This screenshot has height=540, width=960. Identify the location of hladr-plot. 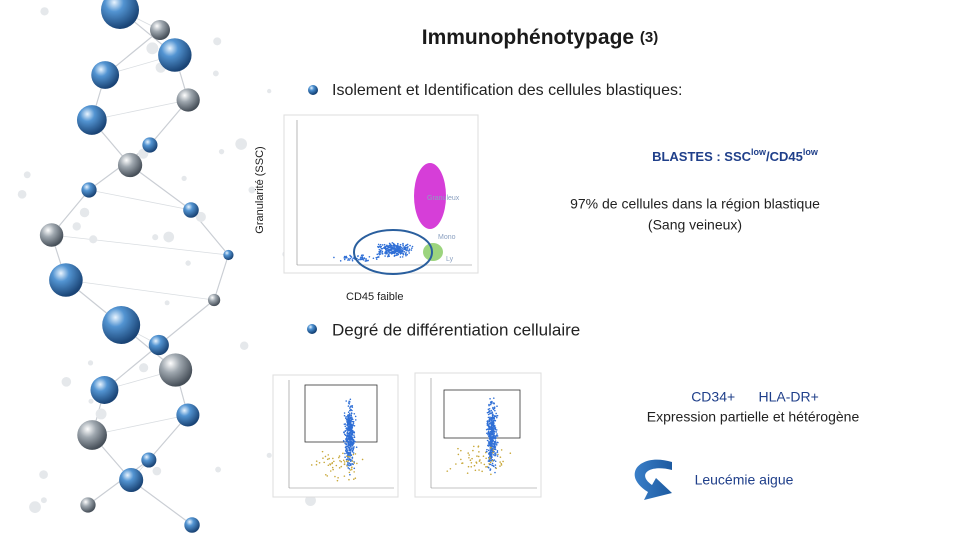
(478, 435).